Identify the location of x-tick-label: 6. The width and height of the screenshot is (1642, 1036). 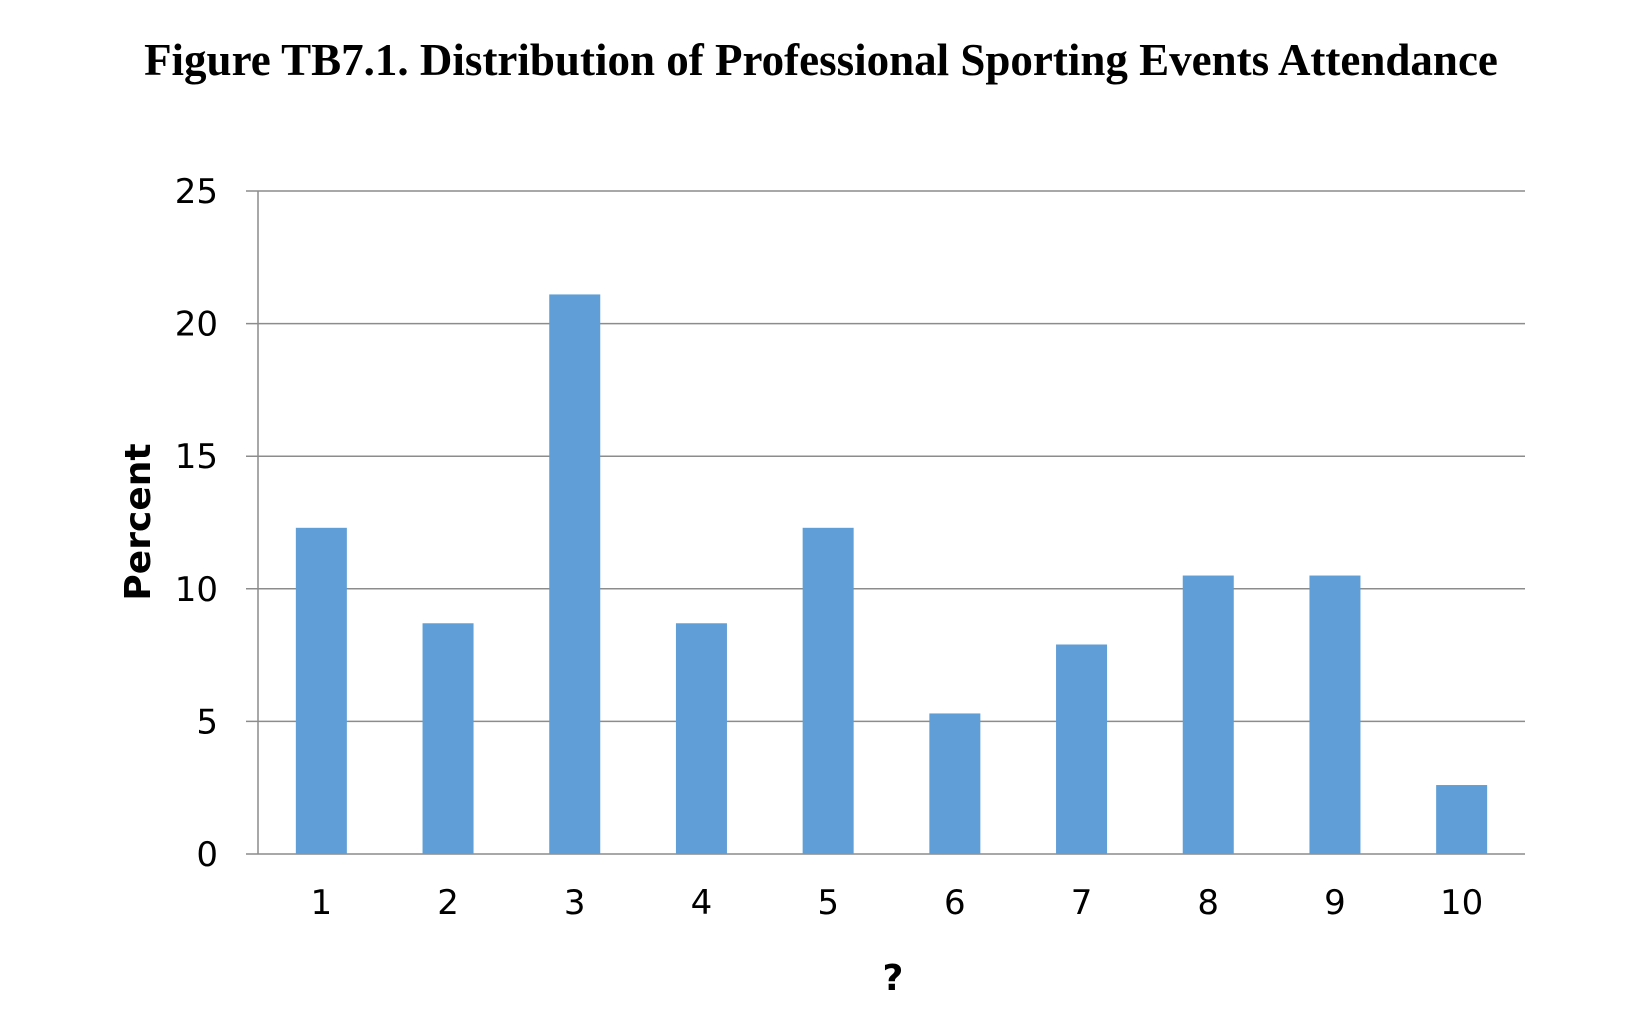
(955, 903).